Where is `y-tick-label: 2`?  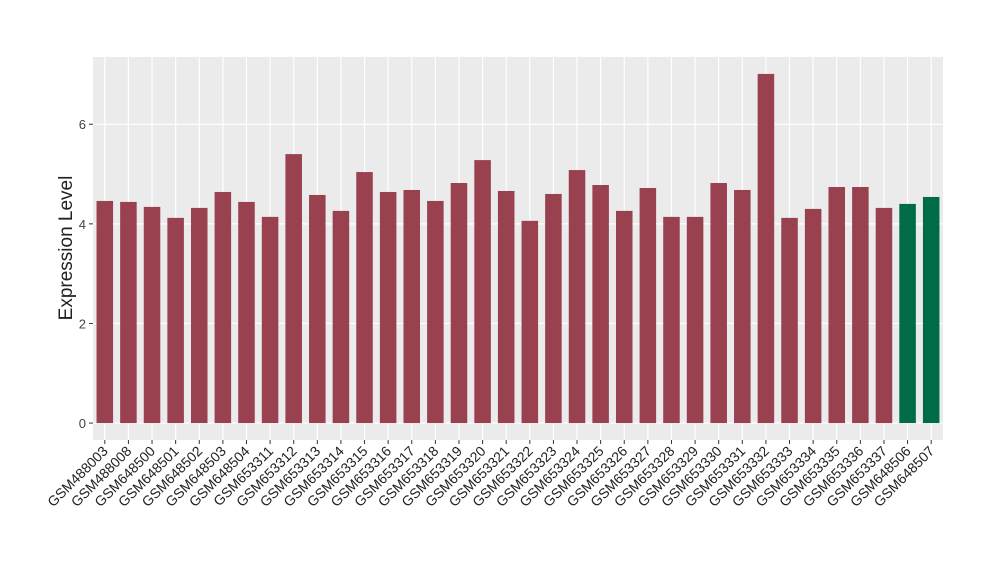
y-tick-label: 2 is located at coordinates (82, 323).